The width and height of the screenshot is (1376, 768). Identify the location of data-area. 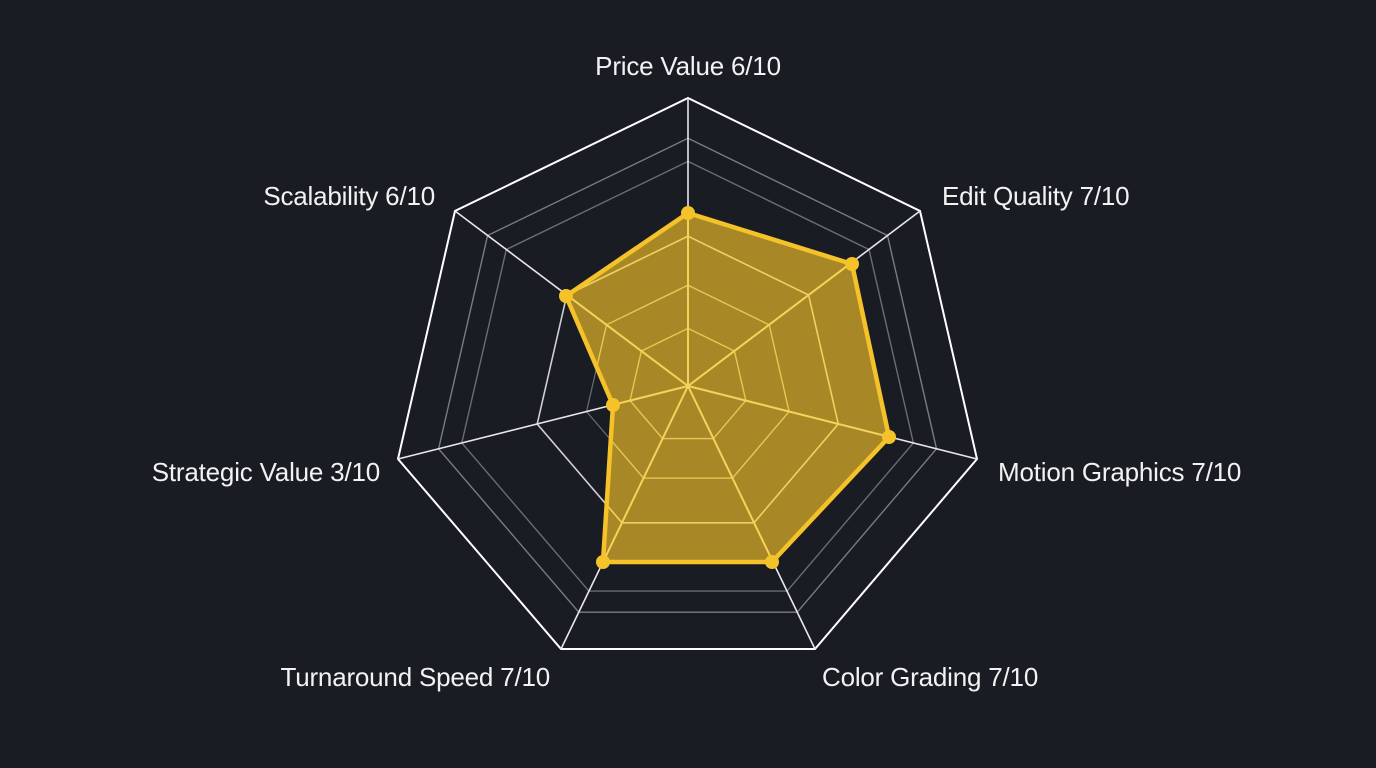
(727, 387).